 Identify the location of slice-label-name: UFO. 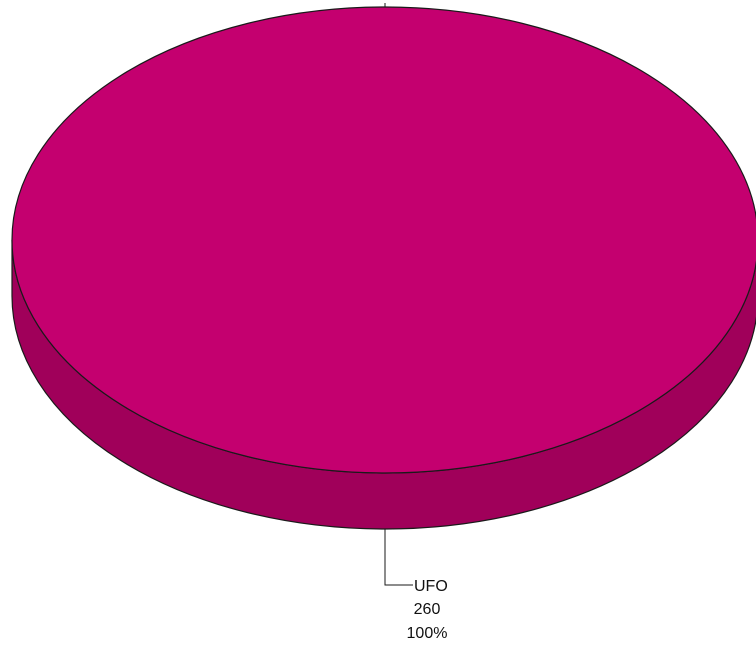
(431, 586).